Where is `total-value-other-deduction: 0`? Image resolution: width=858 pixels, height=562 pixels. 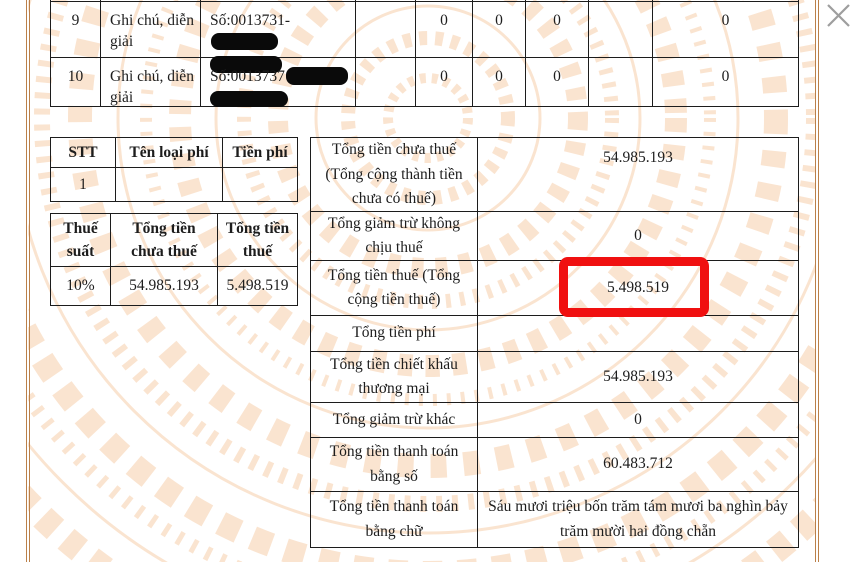 total-value-other-deduction: 0 is located at coordinates (638, 420).